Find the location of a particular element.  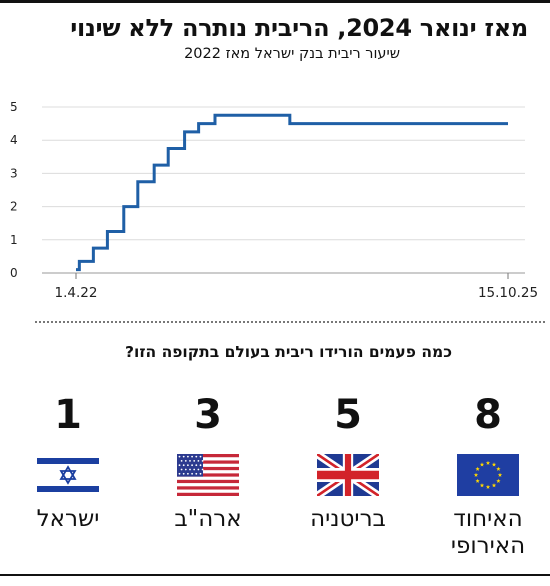

country-israel: 1 ישראל is located at coordinates (68, 461).